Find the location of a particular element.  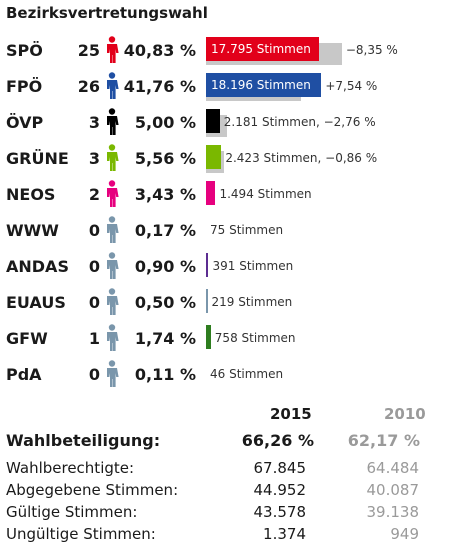

seat-count: 1 is located at coordinates (94, 338).